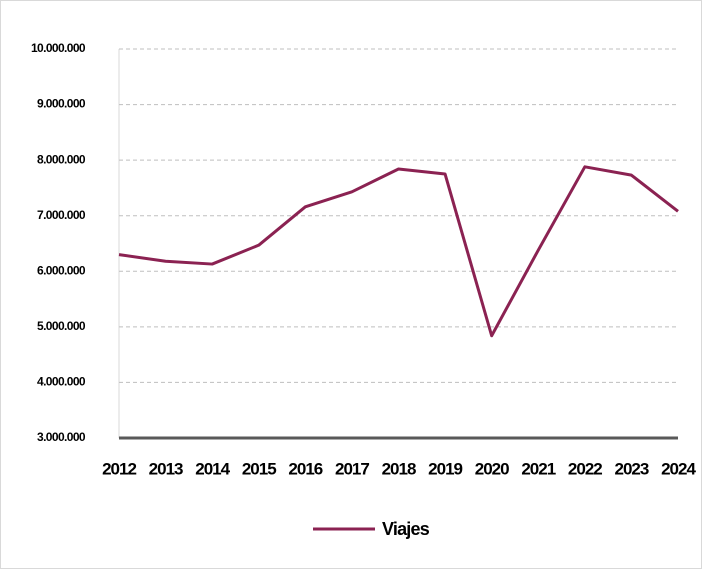  I want to click on y-tick-label: 8.000.000, so click(61, 159).